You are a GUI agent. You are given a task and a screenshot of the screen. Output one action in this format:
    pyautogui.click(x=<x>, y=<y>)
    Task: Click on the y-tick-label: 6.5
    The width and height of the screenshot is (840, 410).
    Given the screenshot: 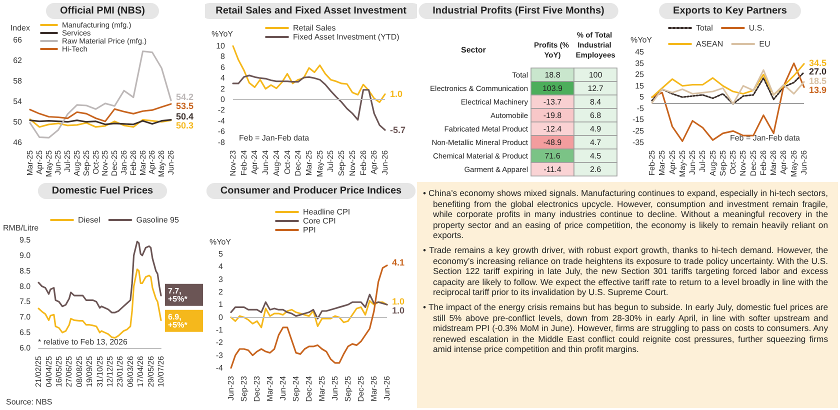 What is the action you would take?
    pyautogui.click(x=25, y=333)
    